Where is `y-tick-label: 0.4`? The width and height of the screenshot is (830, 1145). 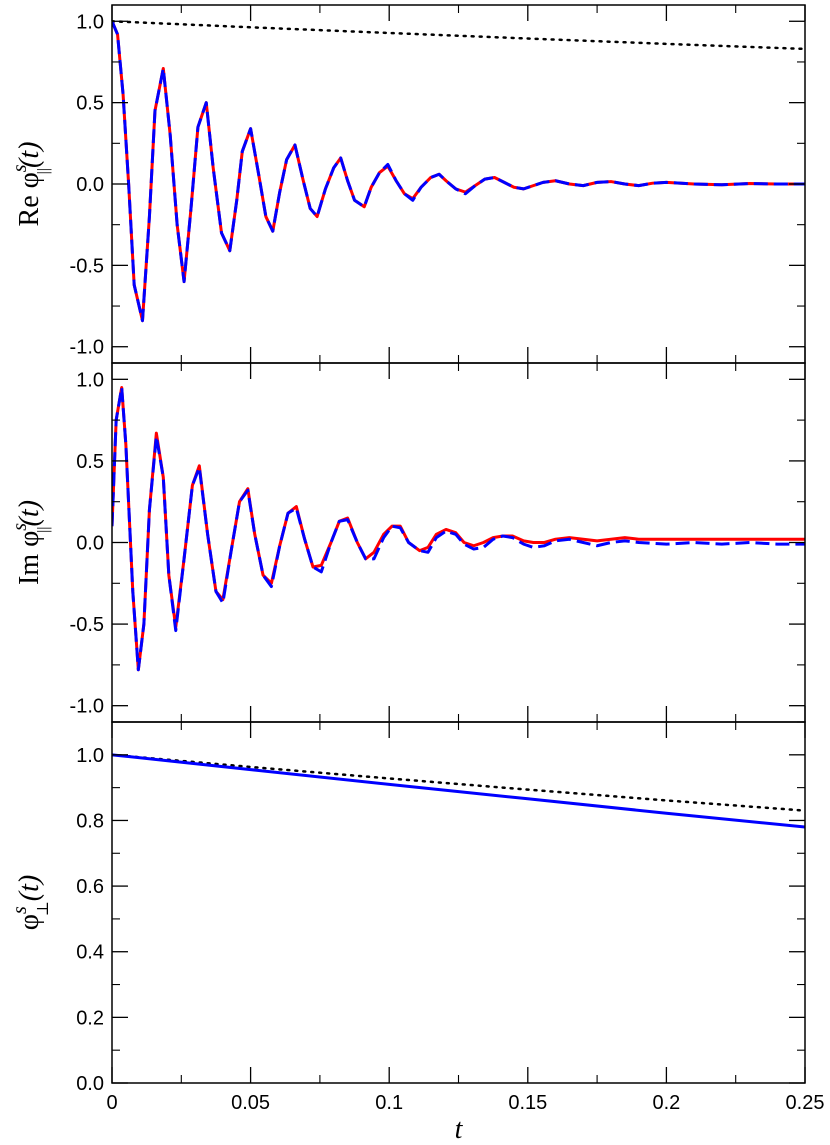
y-tick-label: 0.4 is located at coordinates (90, 953).